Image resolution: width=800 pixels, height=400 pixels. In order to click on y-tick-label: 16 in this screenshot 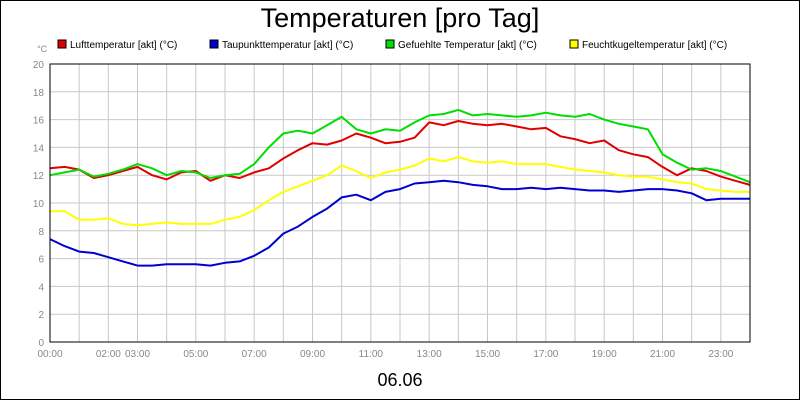, I will do `click(39, 121)`.